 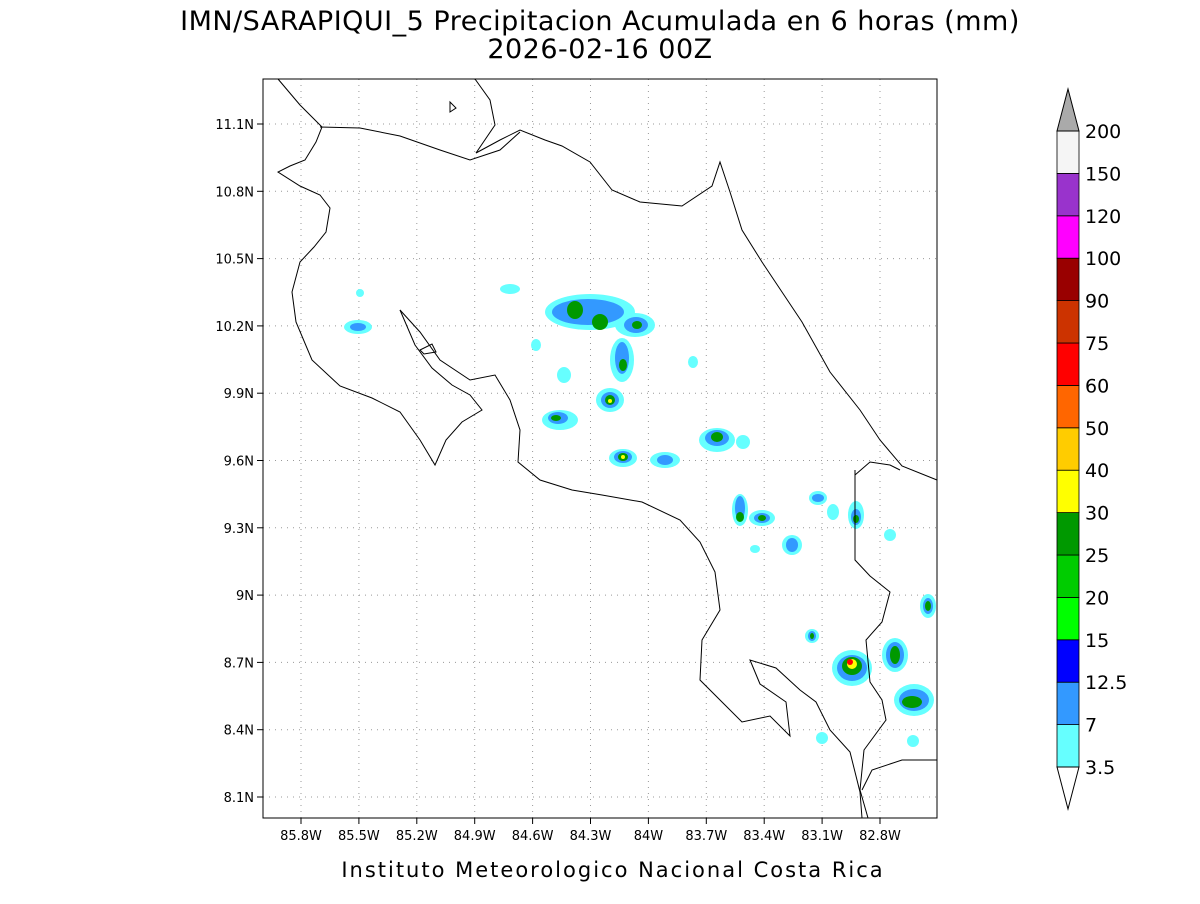 I want to click on x-tick-label: 84W, so click(x=649, y=836).